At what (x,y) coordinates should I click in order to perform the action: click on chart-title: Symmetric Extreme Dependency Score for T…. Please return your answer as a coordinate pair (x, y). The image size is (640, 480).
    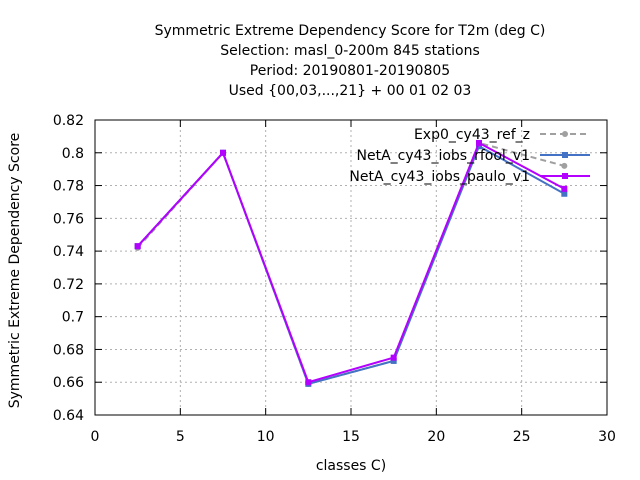
    Looking at the image, I should click on (350, 61).